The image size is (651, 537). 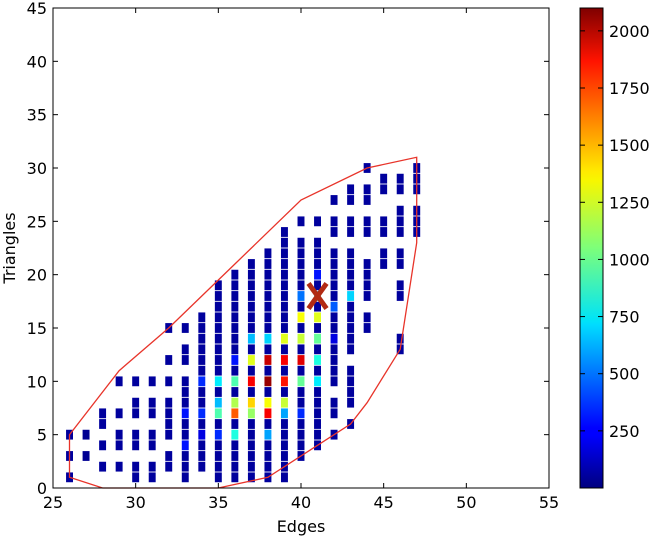 What do you see at coordinates (383, 502) in the screenshot?
I see `x-tick-label: 45` at bounding box center [383, 502].